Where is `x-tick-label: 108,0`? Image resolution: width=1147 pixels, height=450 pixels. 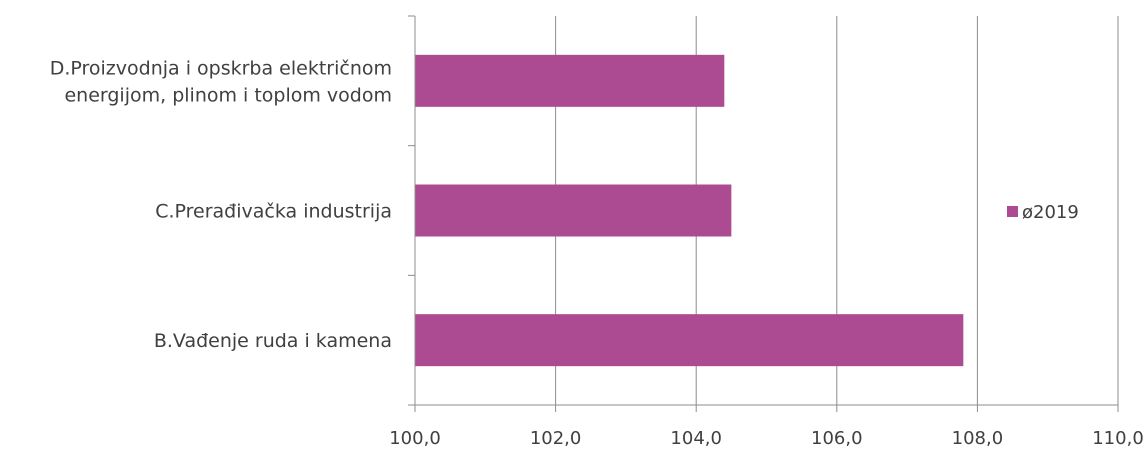
x-tick-label: 108,0 is located at coordinates (978, 438).